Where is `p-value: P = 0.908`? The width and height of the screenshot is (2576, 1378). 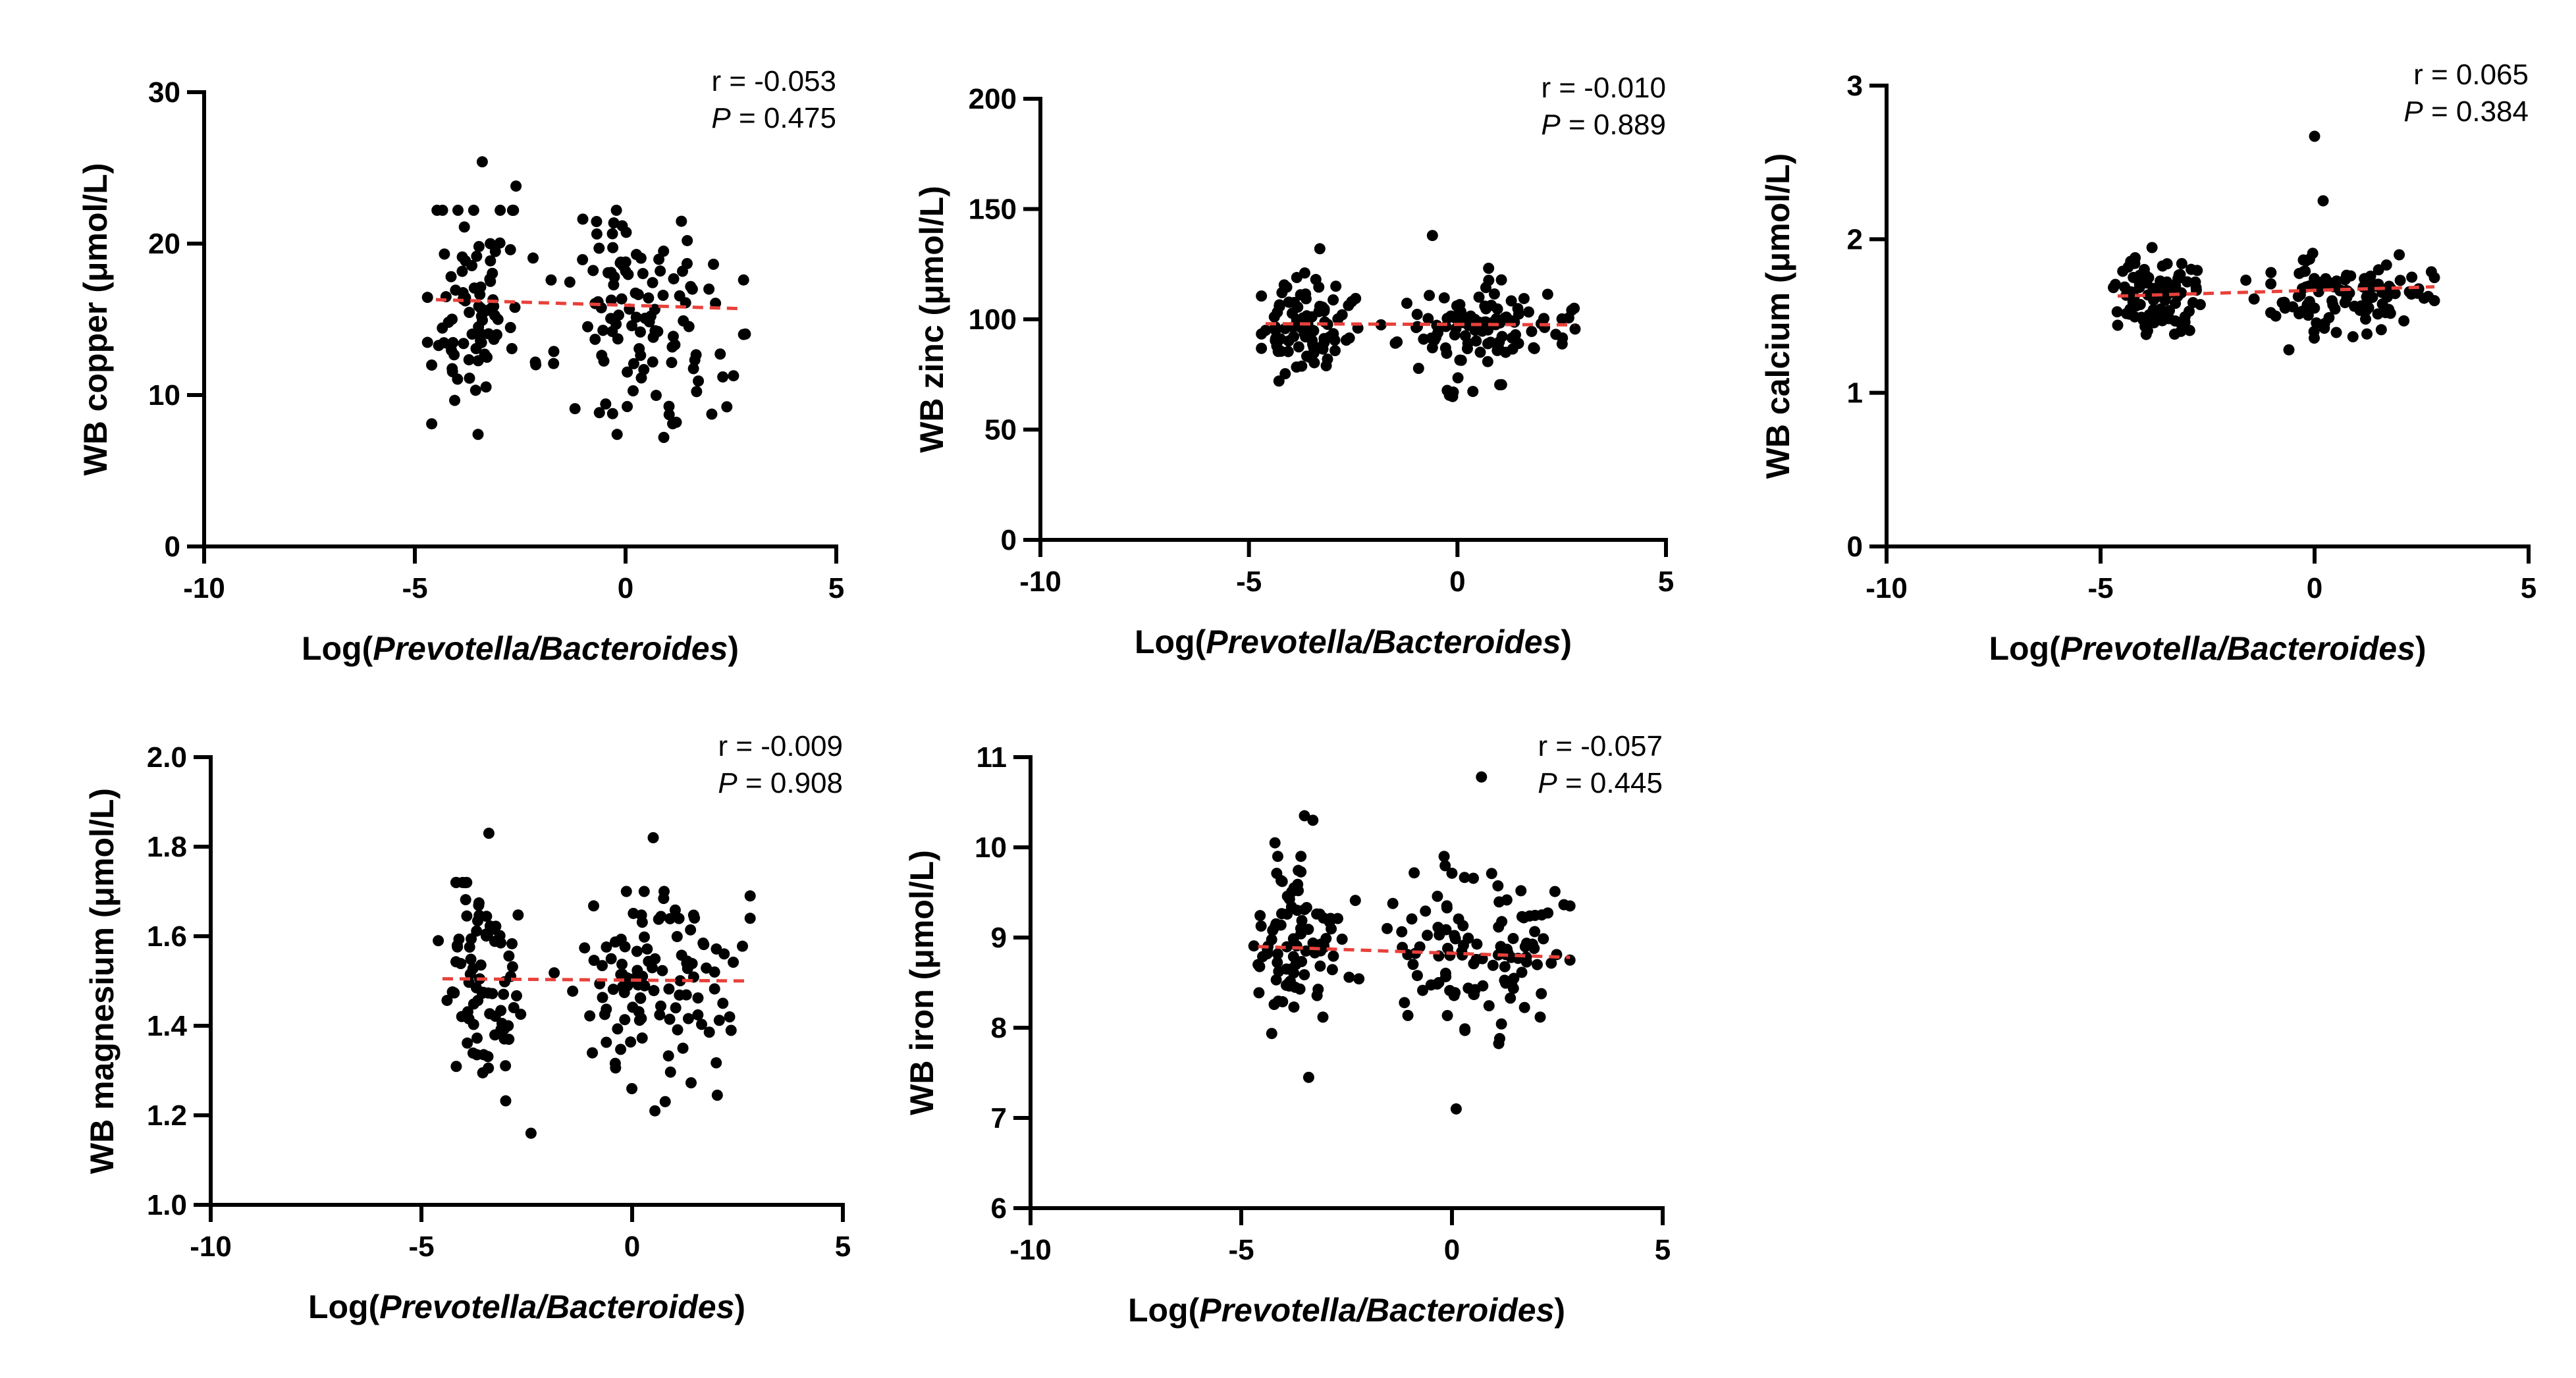 p-value: P = 0.908 is located at coordinates (780, 783).